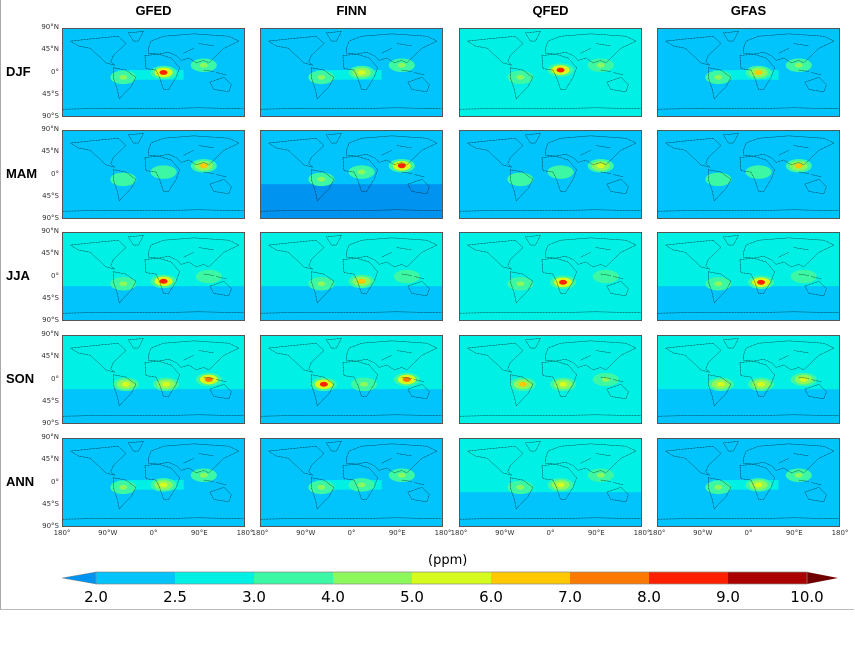  I want to click on map-panel-jja-gfas, so click(748, 276).